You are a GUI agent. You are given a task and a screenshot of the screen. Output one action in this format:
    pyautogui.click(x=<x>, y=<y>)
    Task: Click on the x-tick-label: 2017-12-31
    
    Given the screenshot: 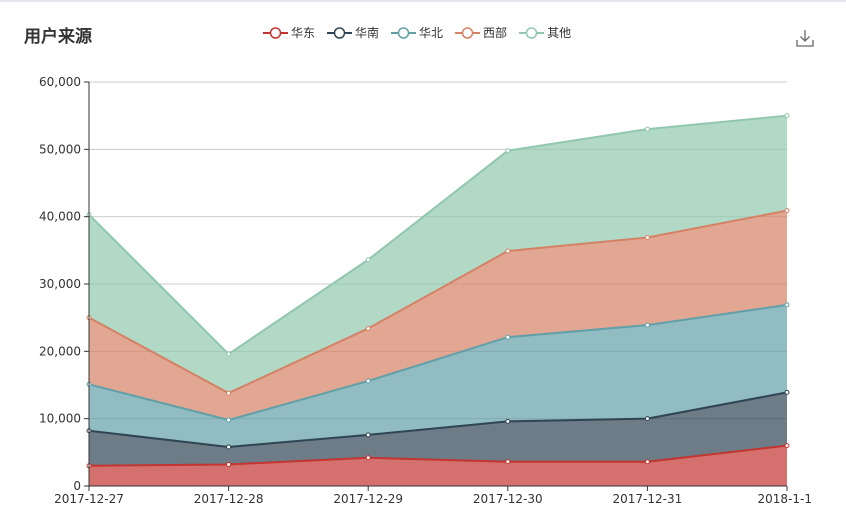 What is the action you would take?
    pyautogui.click(x=648, y=499)
    